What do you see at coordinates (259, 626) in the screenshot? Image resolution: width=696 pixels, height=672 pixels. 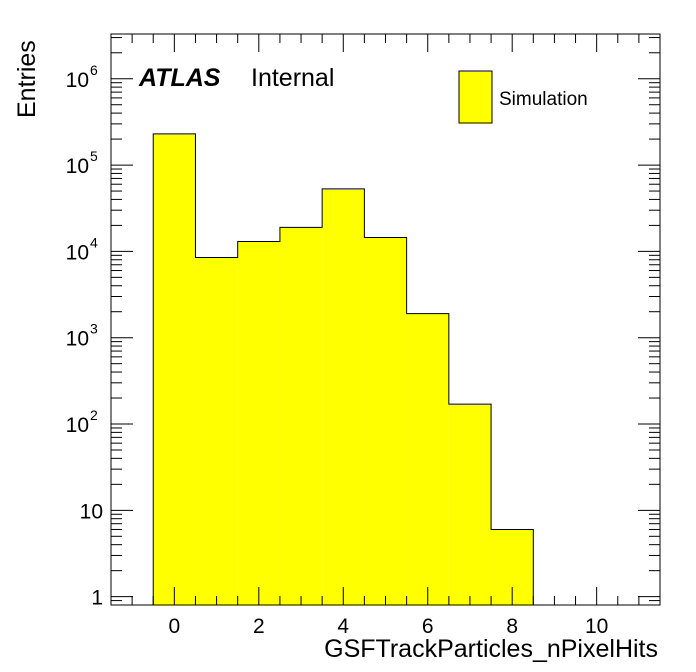 I see `x-tick-label: 2` at bounding box center [259, 626].